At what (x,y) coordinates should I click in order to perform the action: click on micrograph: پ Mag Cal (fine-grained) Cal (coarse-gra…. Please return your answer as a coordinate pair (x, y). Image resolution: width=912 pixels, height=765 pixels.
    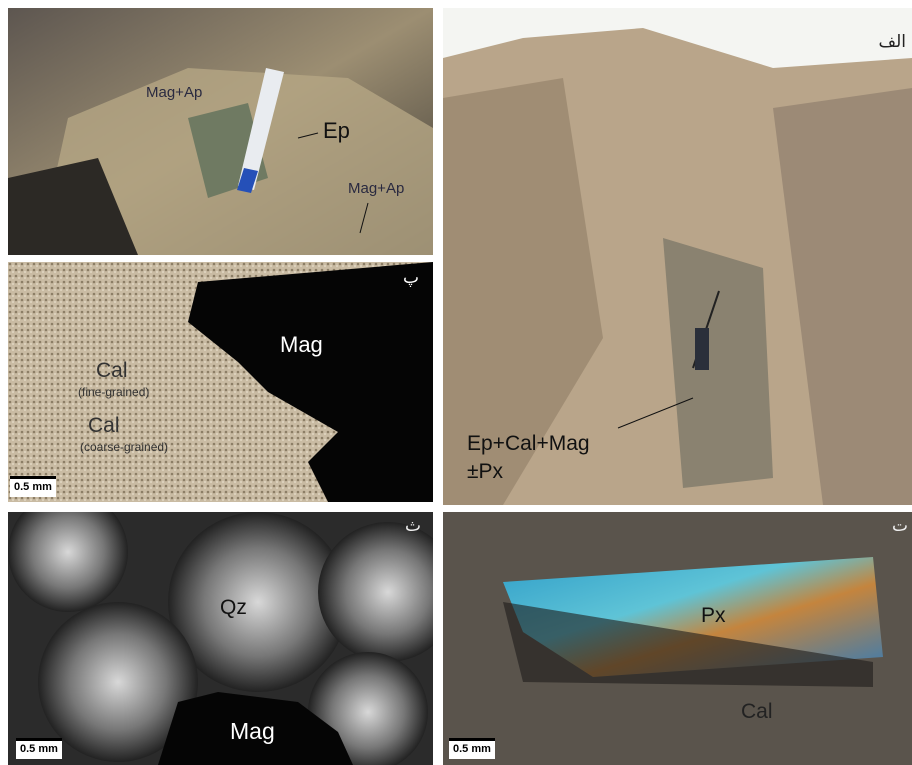
    Looking at the image, I should click on (220, 382).